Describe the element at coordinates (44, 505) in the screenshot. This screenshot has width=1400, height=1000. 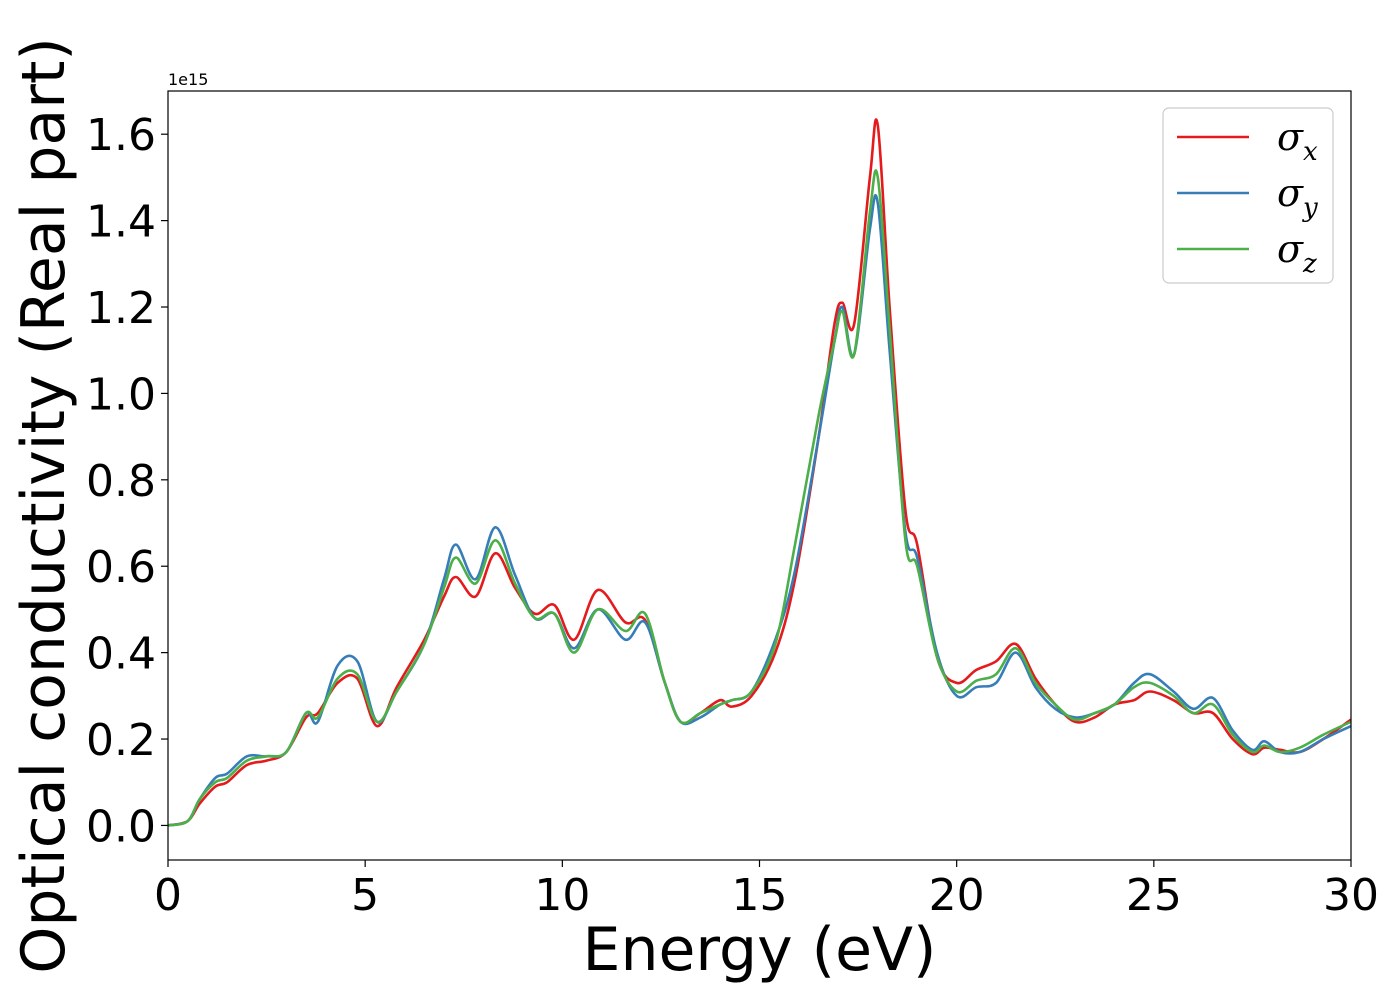
I see `y-axis-label: Optical conductivity (Real part)` at that location.